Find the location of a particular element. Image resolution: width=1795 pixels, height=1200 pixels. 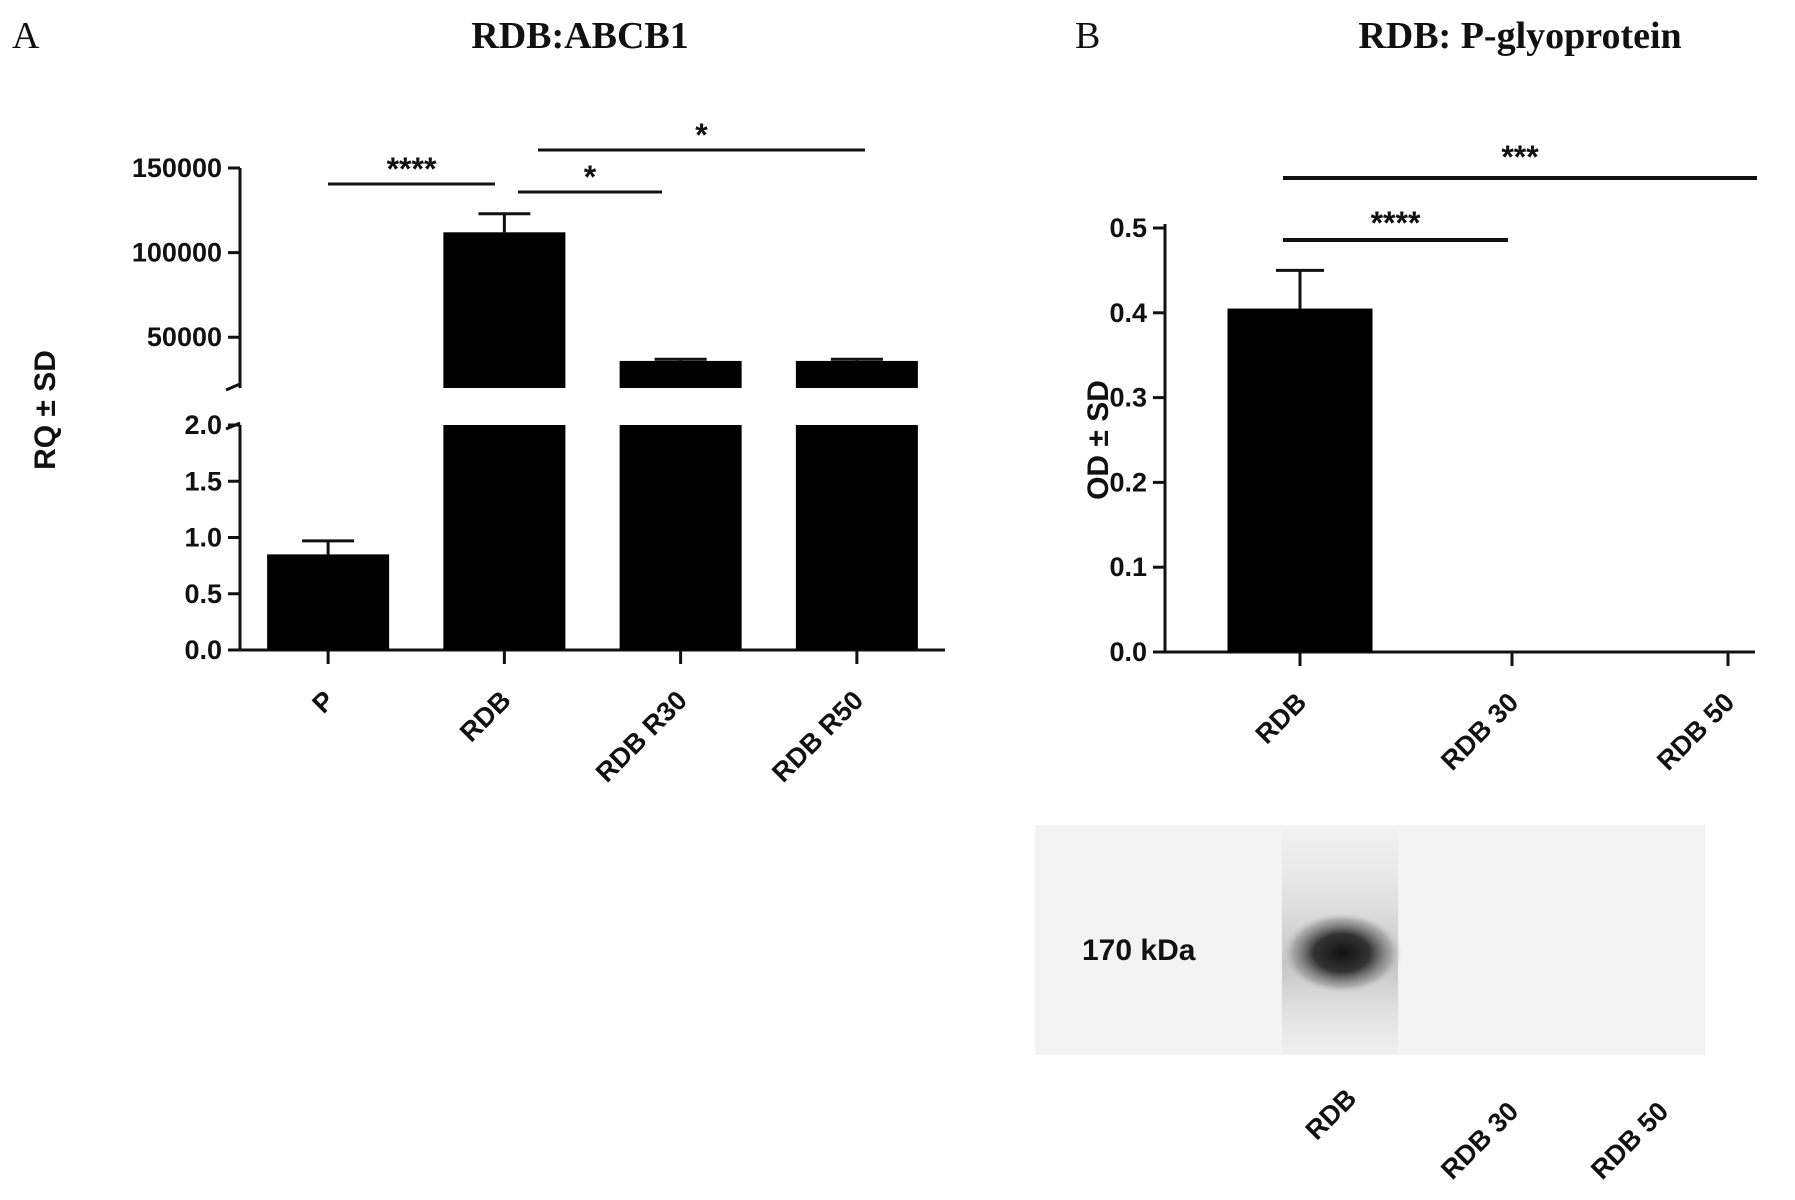

y-axis-label: RQ ± SD is located at coordinates (45, 410).